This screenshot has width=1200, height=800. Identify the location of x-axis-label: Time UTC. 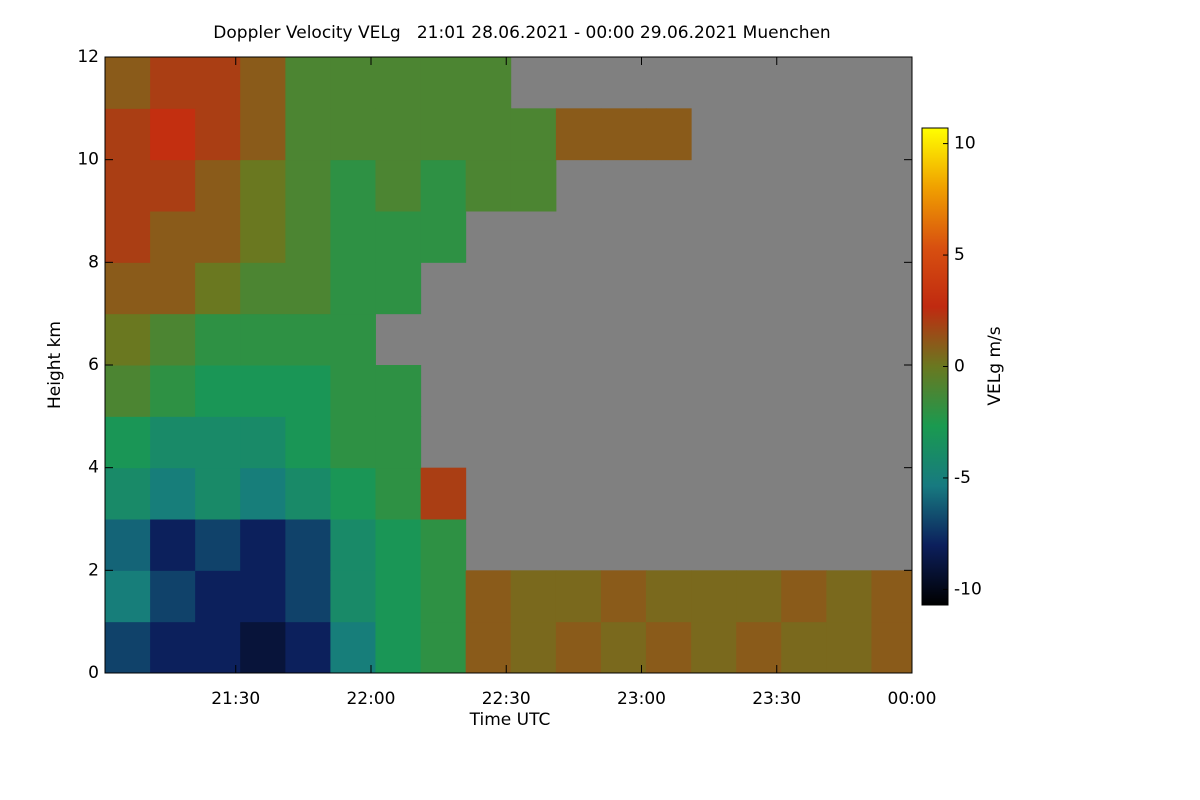
(510, 720).